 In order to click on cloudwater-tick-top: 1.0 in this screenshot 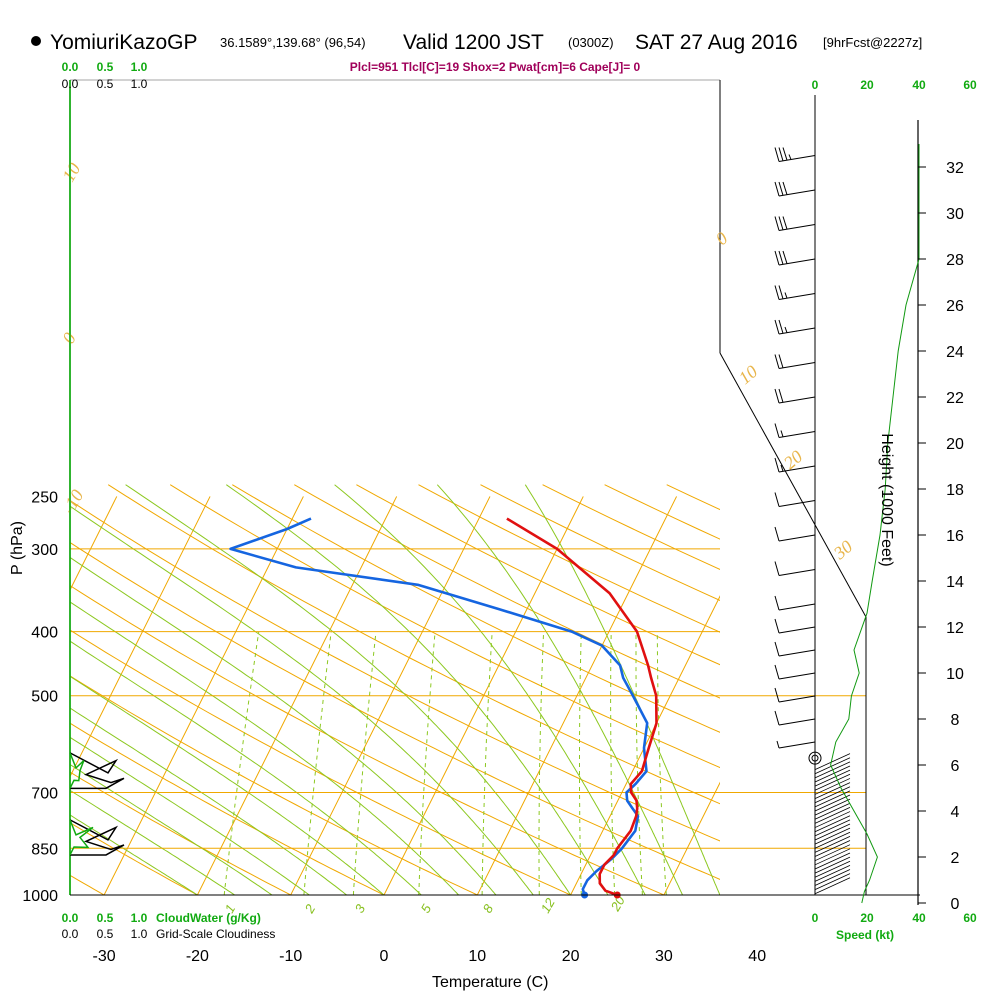, I will do `click(139, 67)`.